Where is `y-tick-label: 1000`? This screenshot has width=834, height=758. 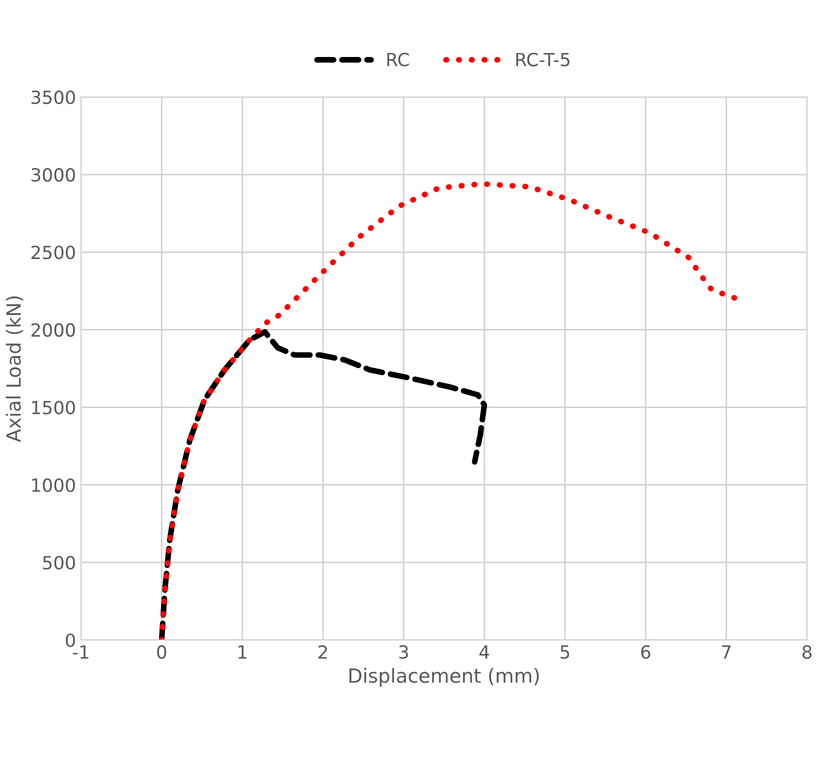 y-tick-label: 1000 is located at coordinates (53, 485).